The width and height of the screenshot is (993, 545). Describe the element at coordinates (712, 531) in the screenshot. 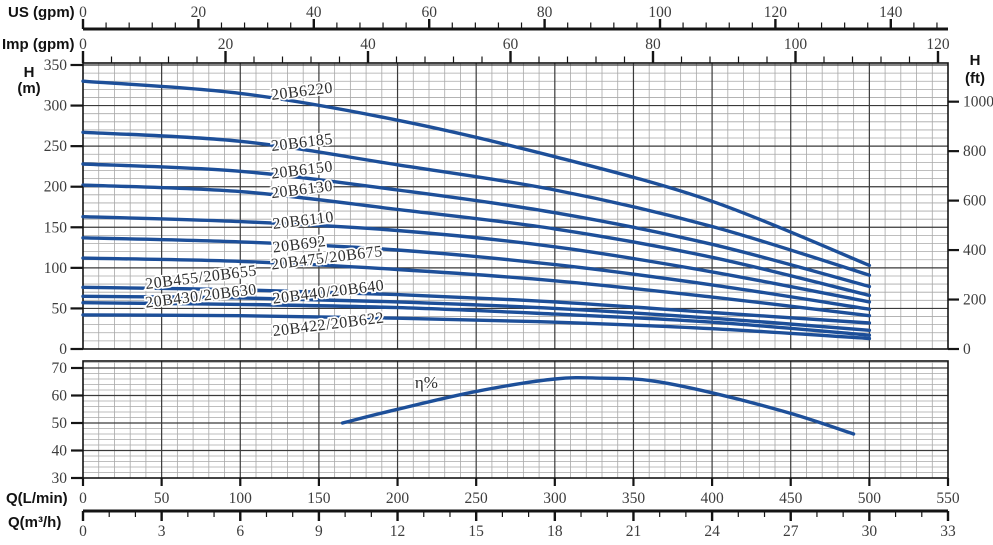

I see `tick-label: 24` at that location.